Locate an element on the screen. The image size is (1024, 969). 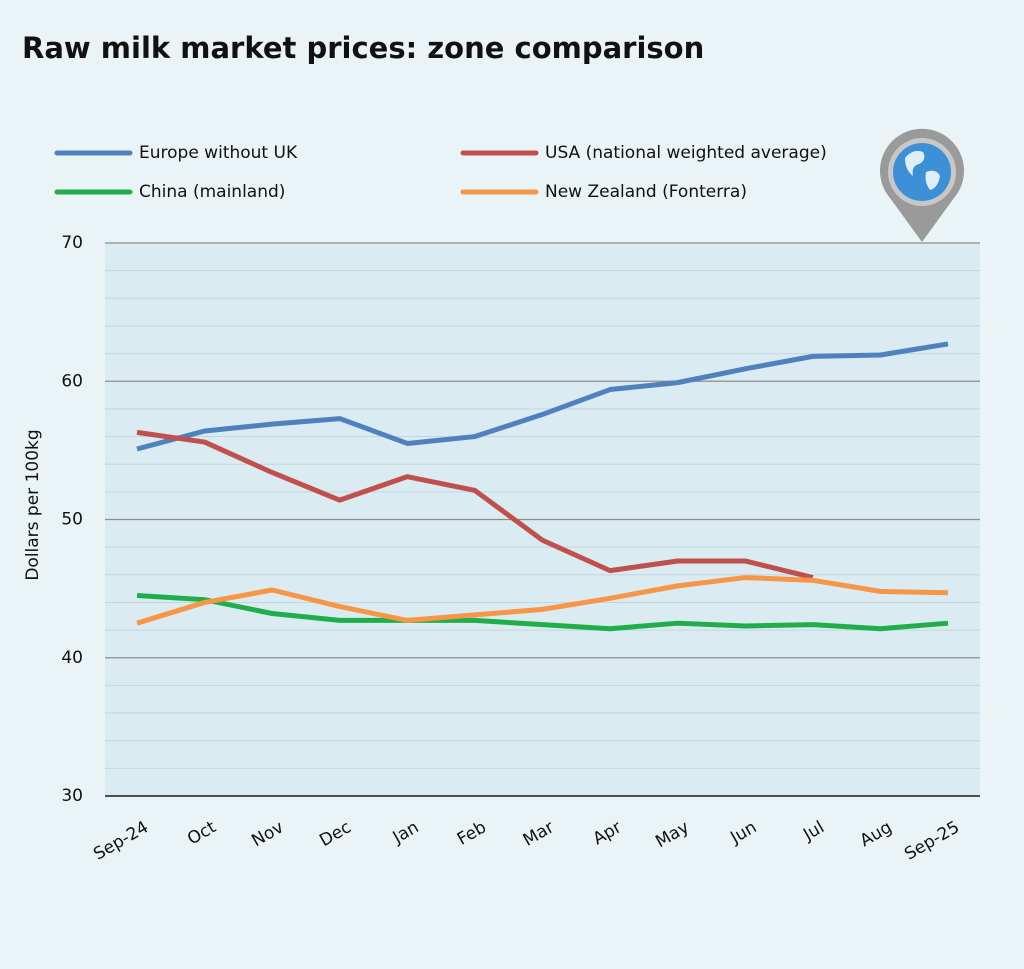
y-tick-label: 40 is located at coordinates (72, 658).